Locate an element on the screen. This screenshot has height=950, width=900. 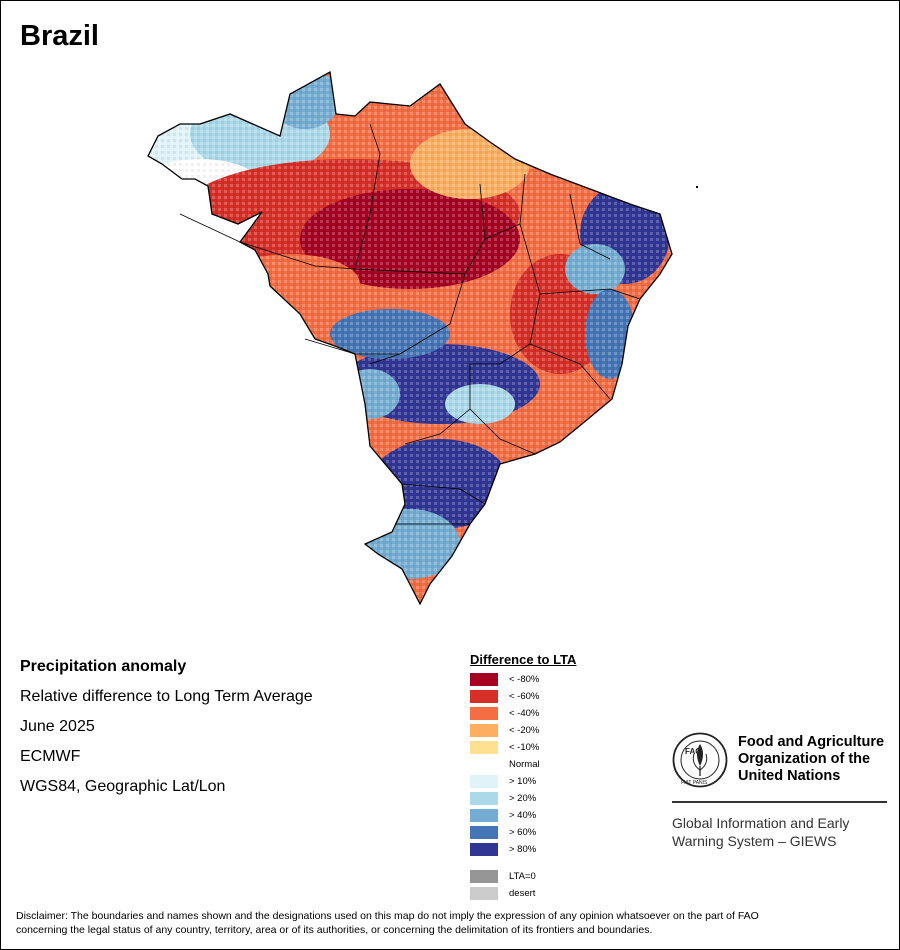
legend-row: > 80% is located at coordinates (523, 849).